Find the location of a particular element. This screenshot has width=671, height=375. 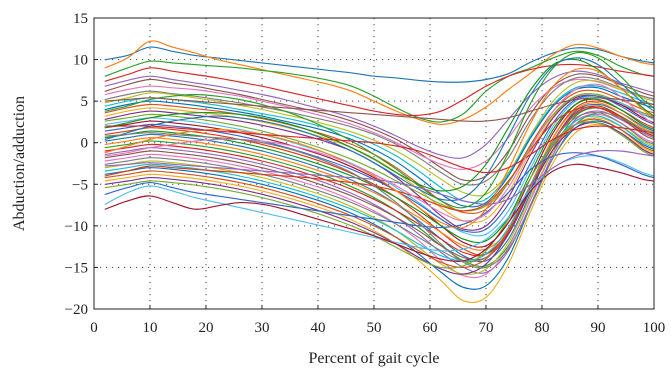

x-tick-label: 70 is located at coordinates (486, 328).